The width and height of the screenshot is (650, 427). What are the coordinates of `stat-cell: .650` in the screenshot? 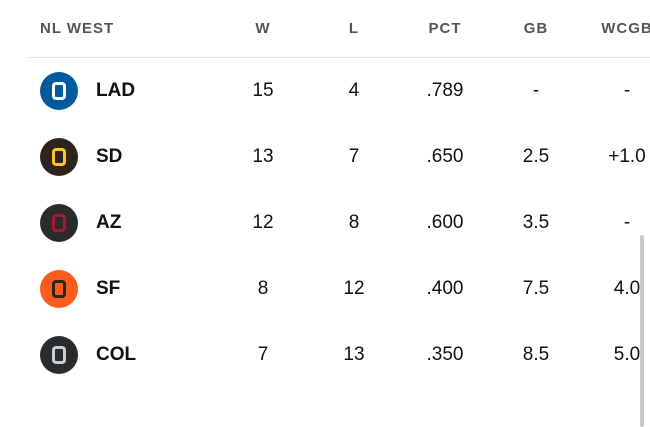 It's located at (445, 156).